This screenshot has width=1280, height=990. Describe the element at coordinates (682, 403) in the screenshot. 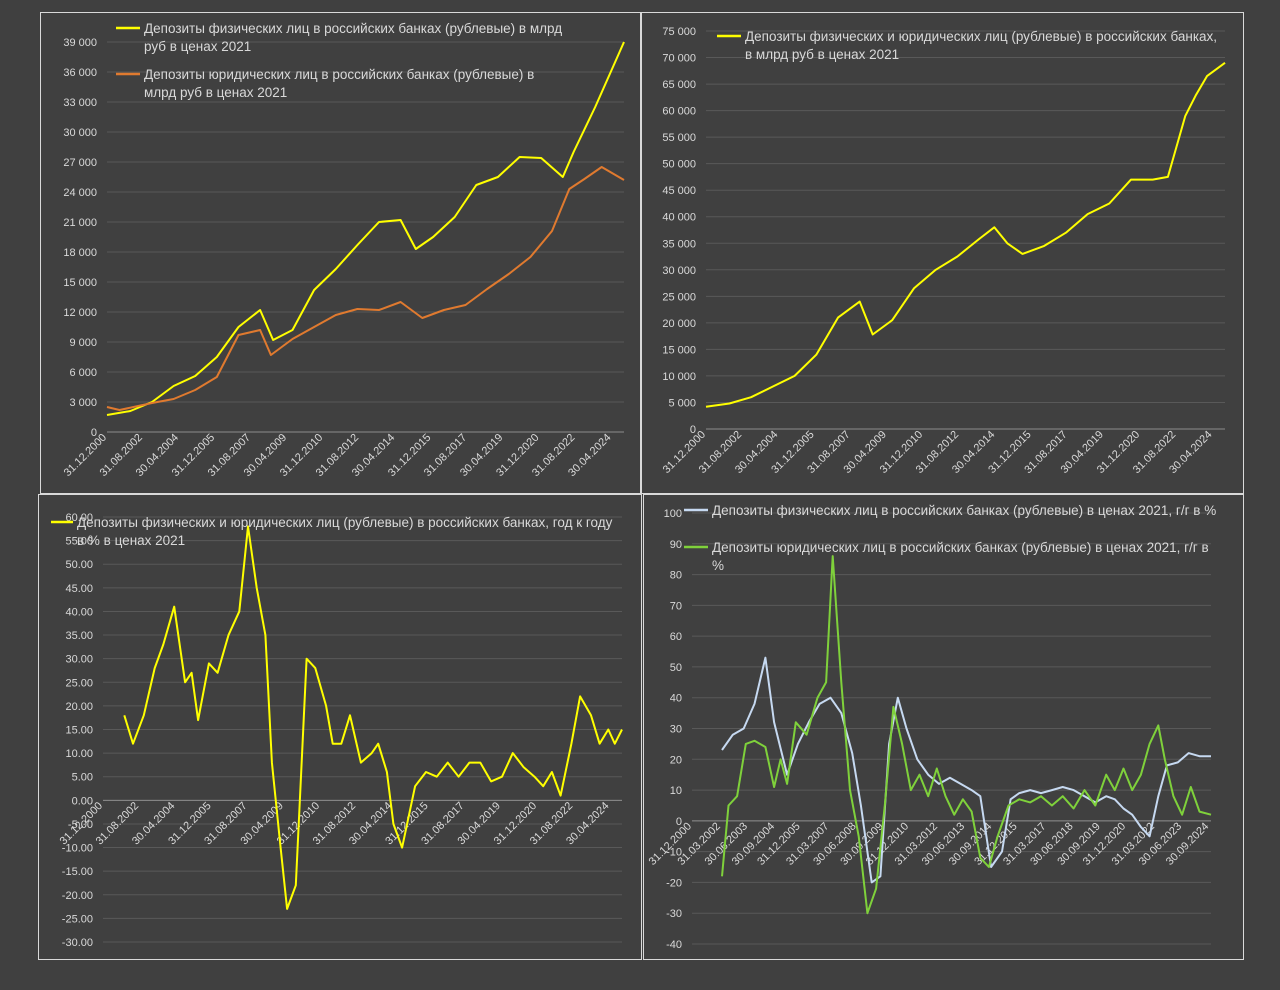

I see `y-tick-label: 5 000` at that location.